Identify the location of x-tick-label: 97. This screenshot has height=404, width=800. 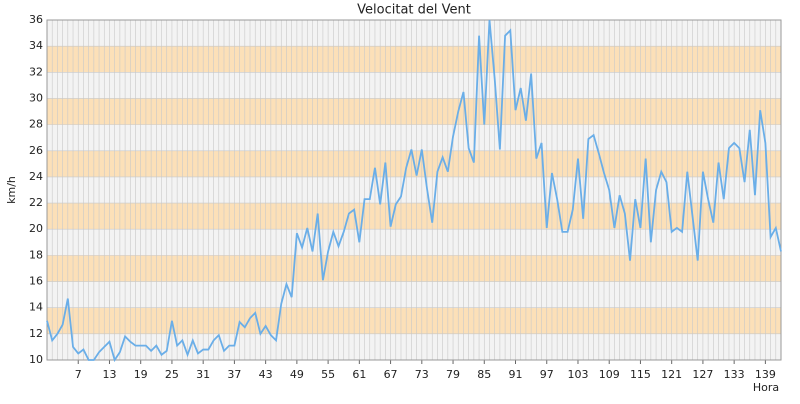
(547, 374).